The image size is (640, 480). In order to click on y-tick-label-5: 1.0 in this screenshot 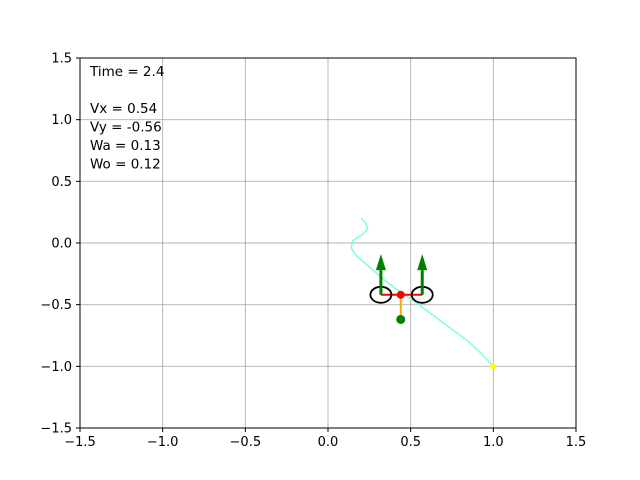, I will do `click(61, 120)`.